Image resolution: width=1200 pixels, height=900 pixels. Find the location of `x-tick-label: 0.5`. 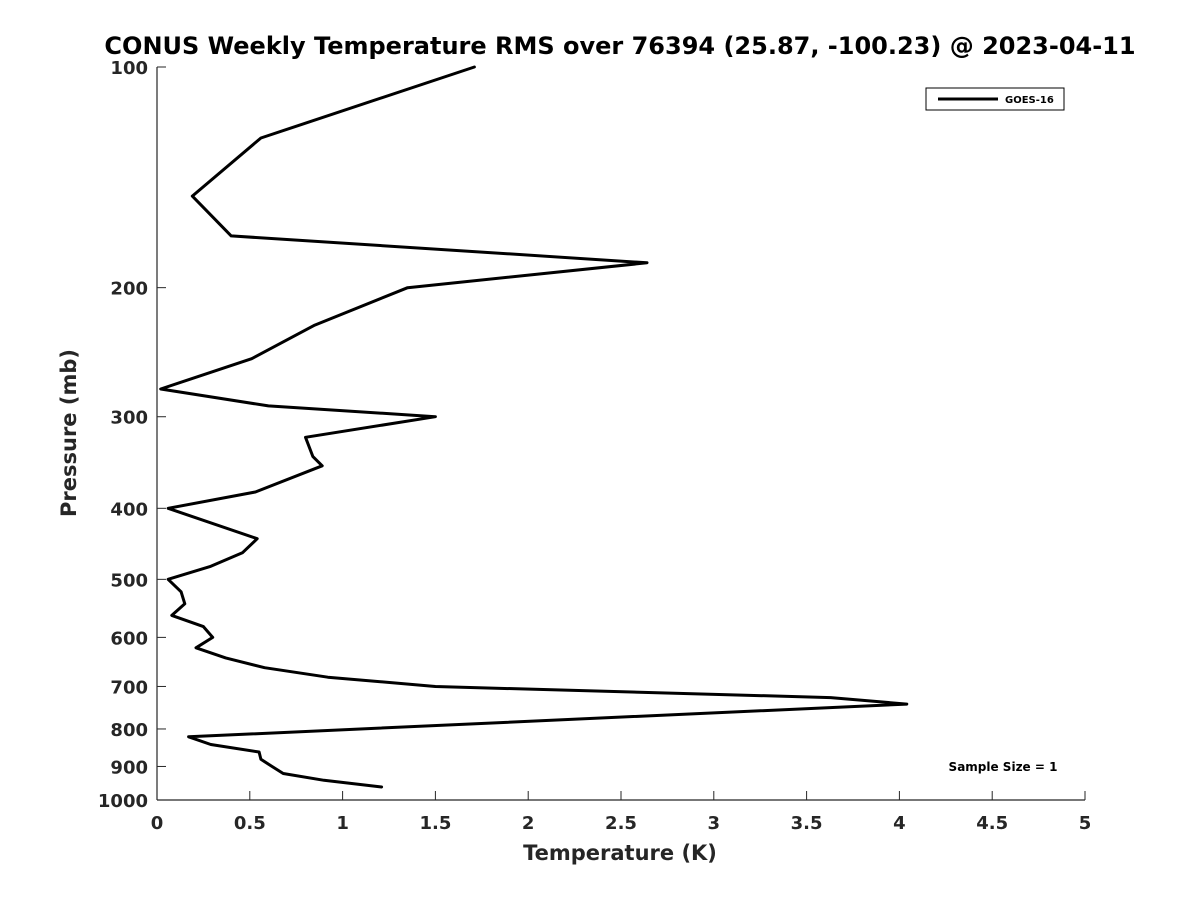

x-tick-label: 0.5 is located at coordinates (250, 823).